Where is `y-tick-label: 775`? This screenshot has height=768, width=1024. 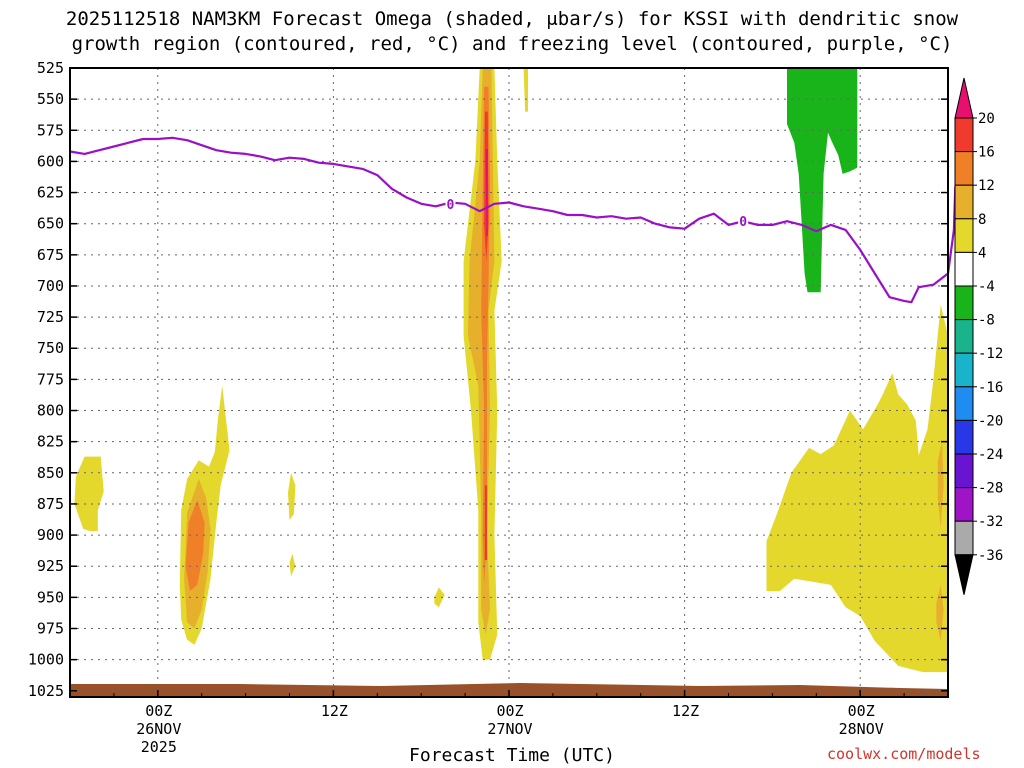 y-tick-label: 775 is located at coordinates (50, 379).